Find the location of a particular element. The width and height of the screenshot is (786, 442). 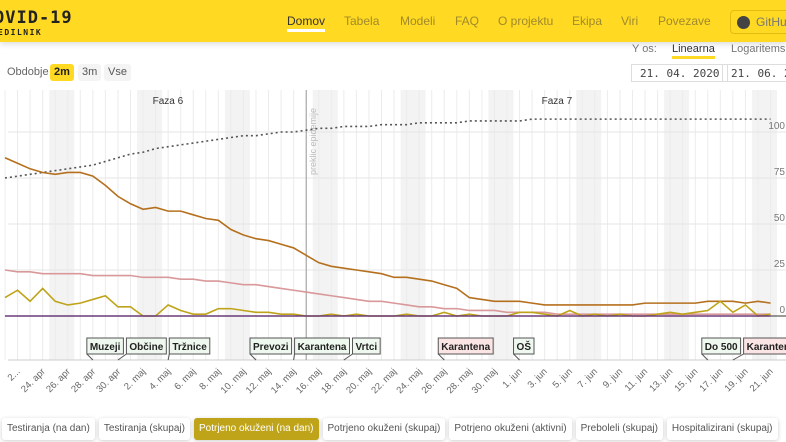

annotation-občine: Občine is located at coordinates (142, 349).